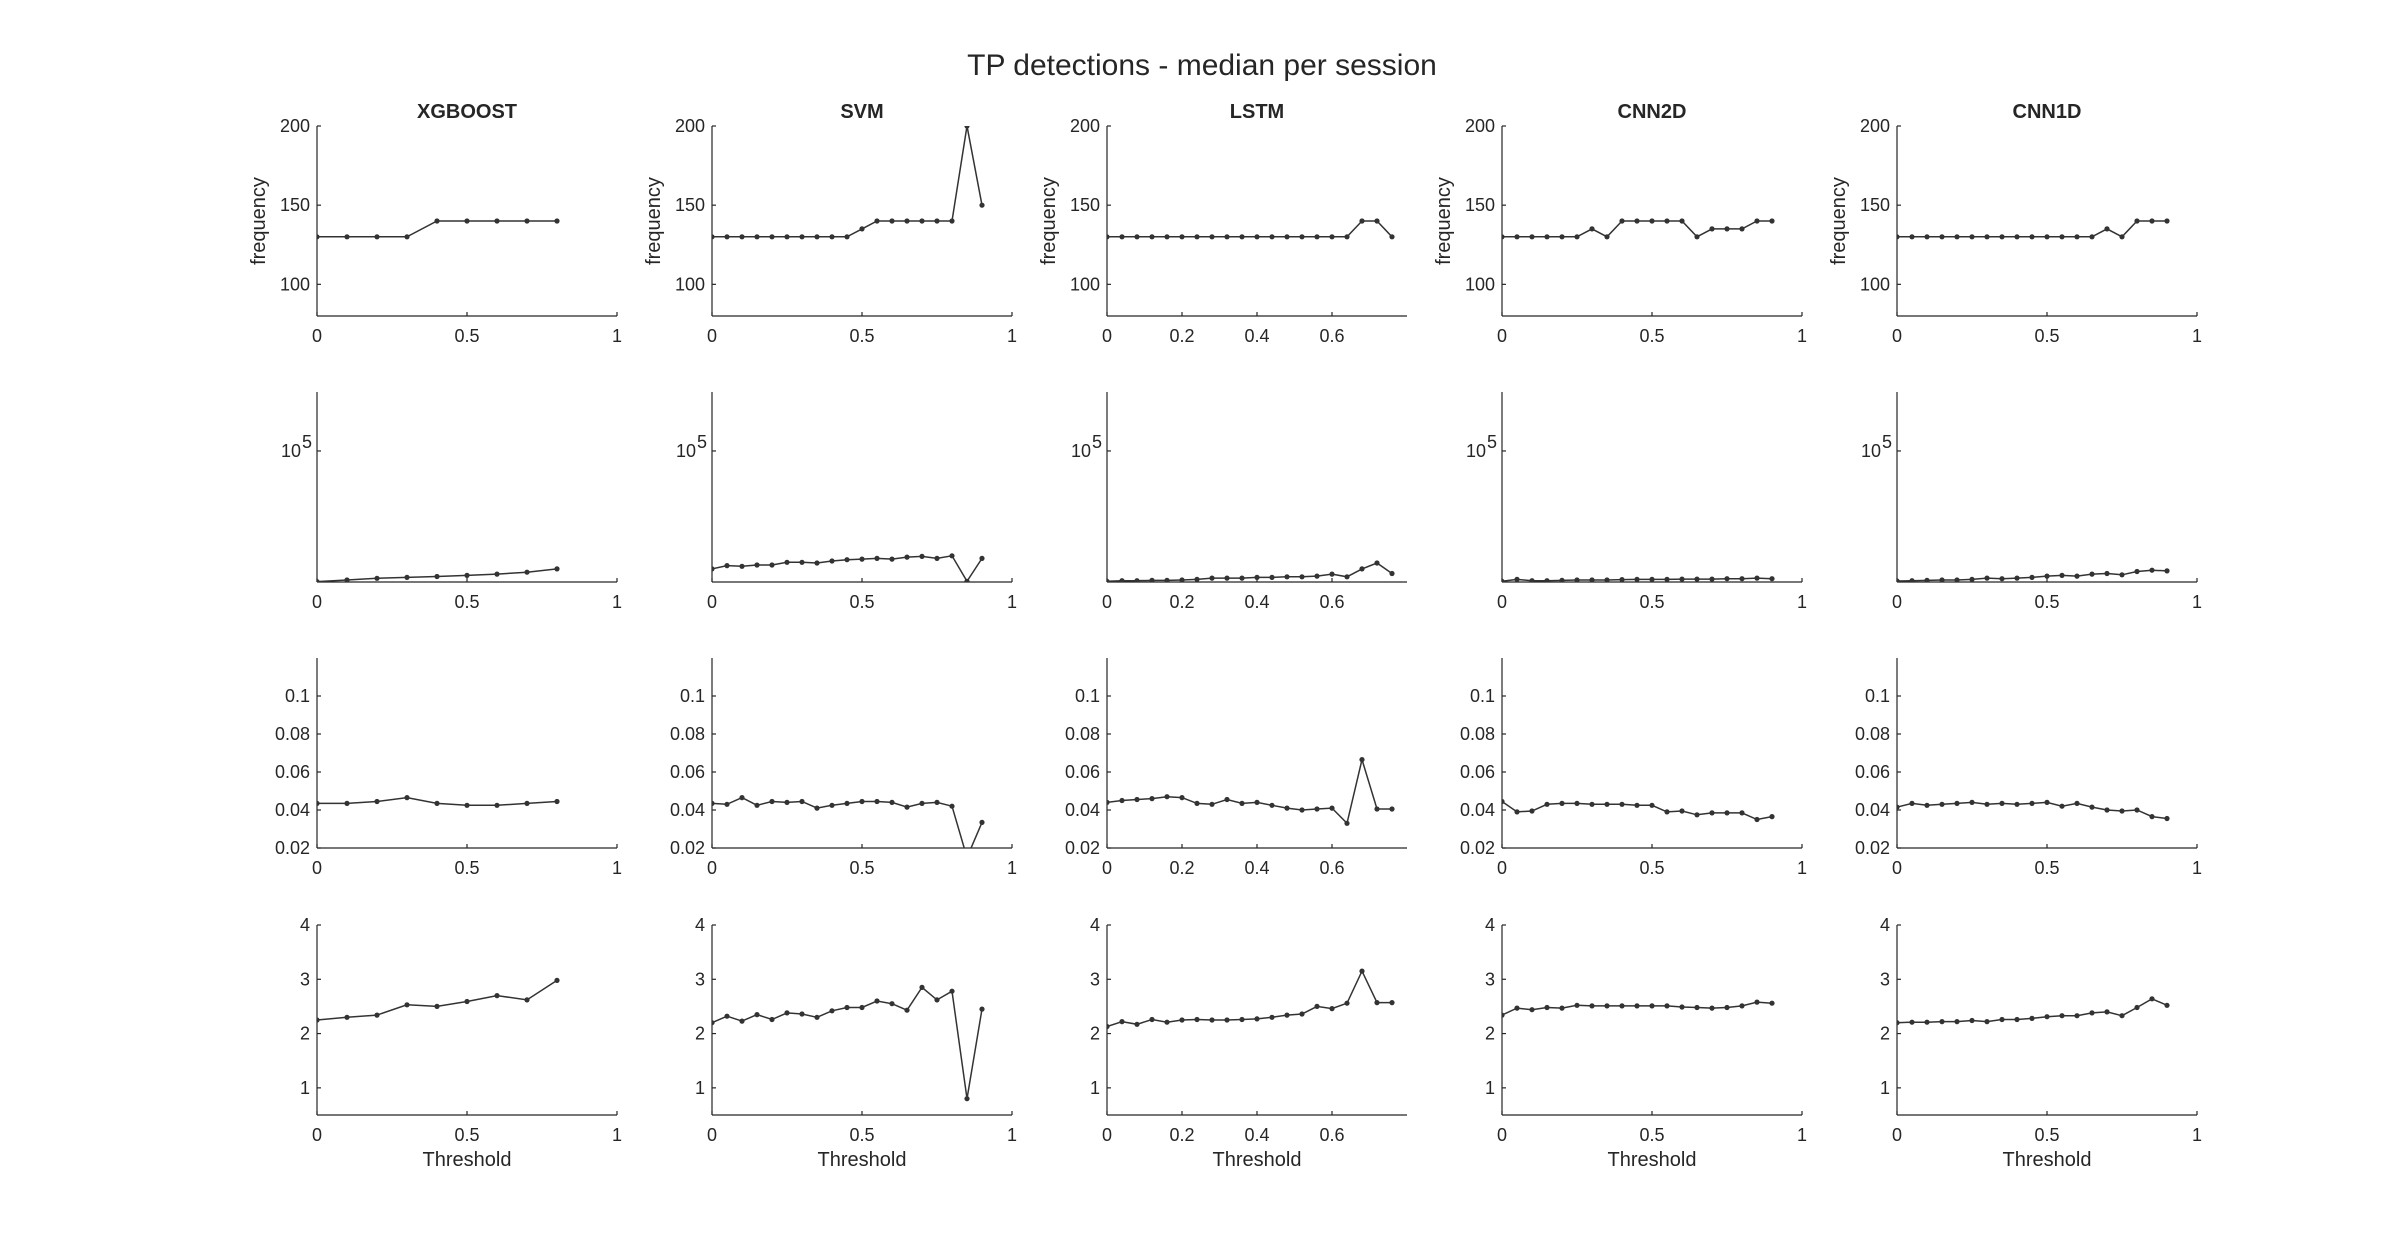 Image resolution: width=2405 pixels, height=1238 pixels. Describe the element at coordinates (451, 502) in the screenshot. I see `subplot-r1c0: 0 0.5 1 10 5` at that location.